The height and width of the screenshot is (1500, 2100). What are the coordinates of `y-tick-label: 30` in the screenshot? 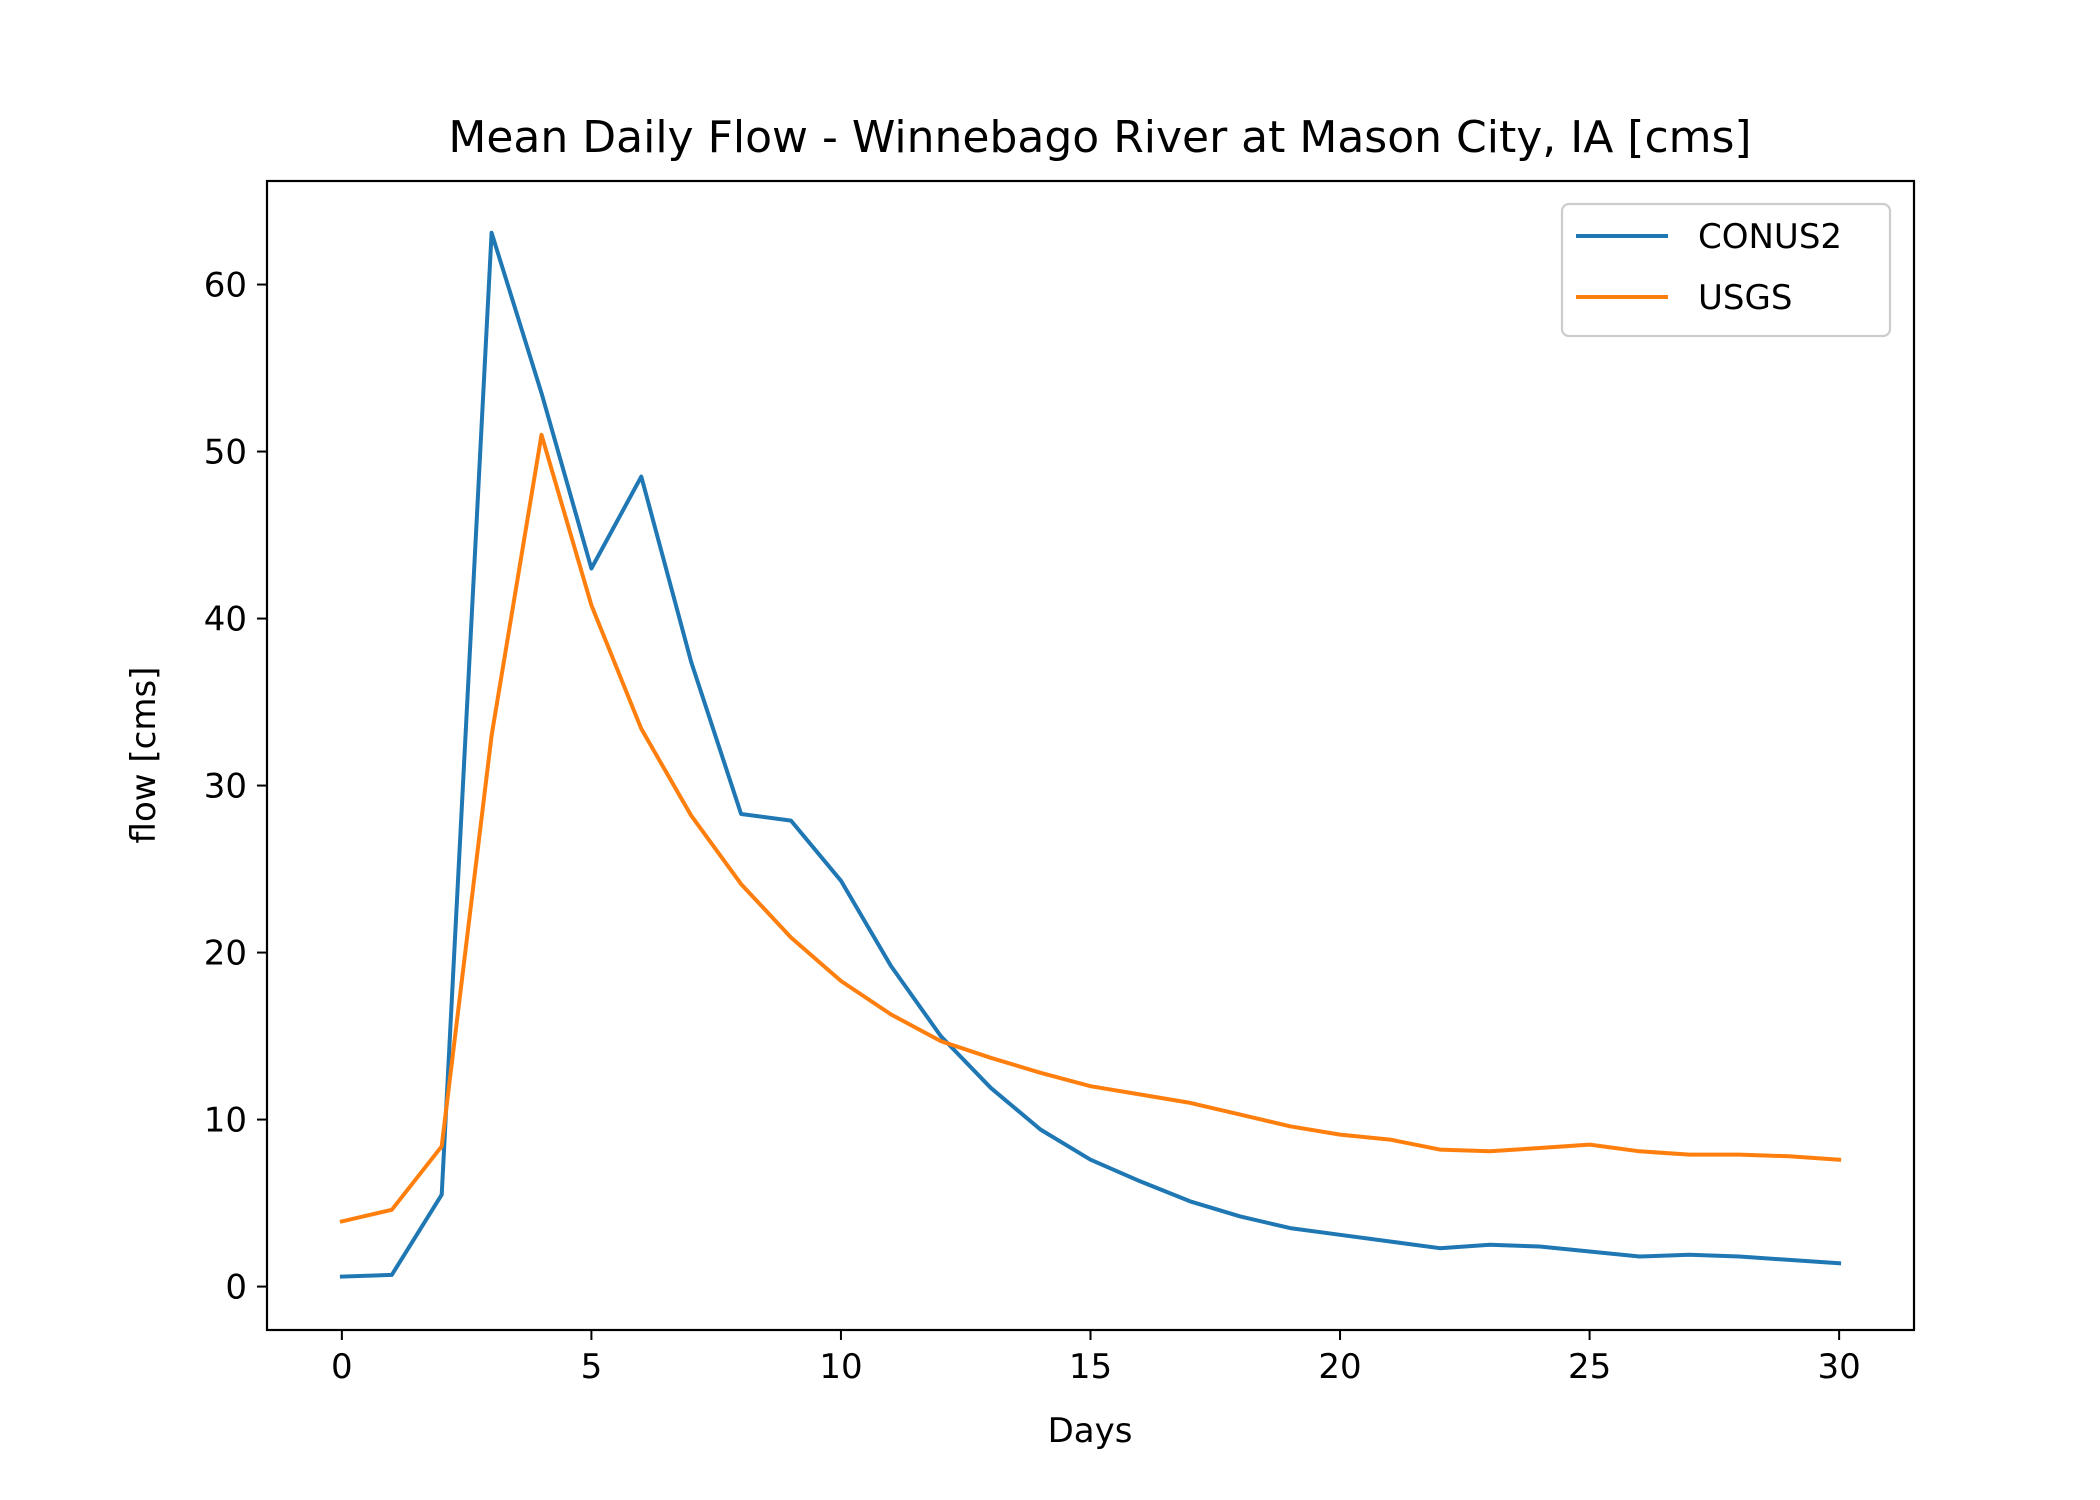 It's located at (225, 787).